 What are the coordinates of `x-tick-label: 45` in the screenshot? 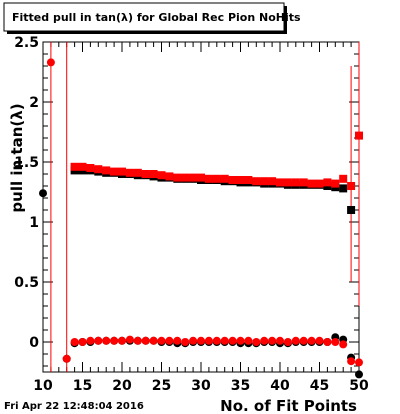 It's located at (319, 386).